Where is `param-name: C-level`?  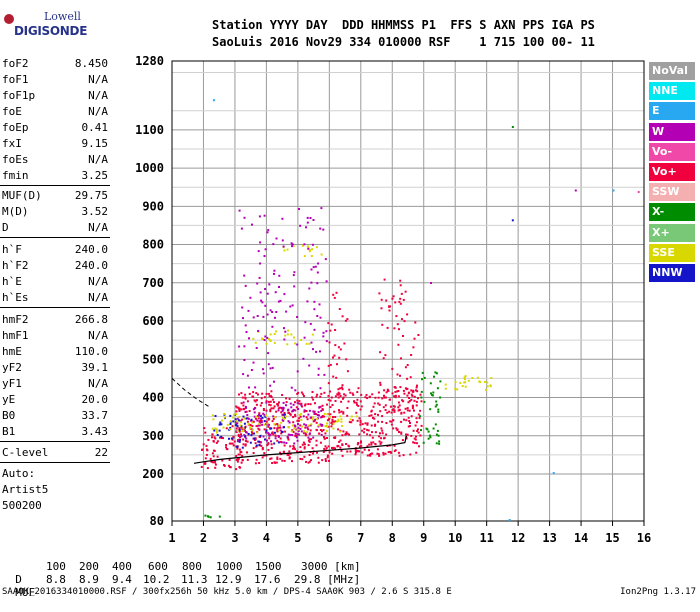
param-name: C-level is located at coordinates (25, 452).